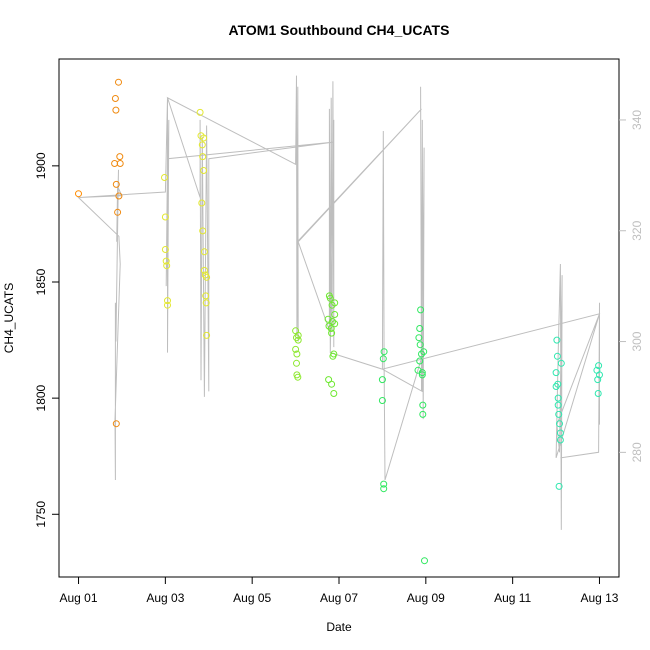  What do you see at coordinates (165, 598) in the screenshot?
I see `x-tick-label: Aug 03` at bounding box center [165, 598].